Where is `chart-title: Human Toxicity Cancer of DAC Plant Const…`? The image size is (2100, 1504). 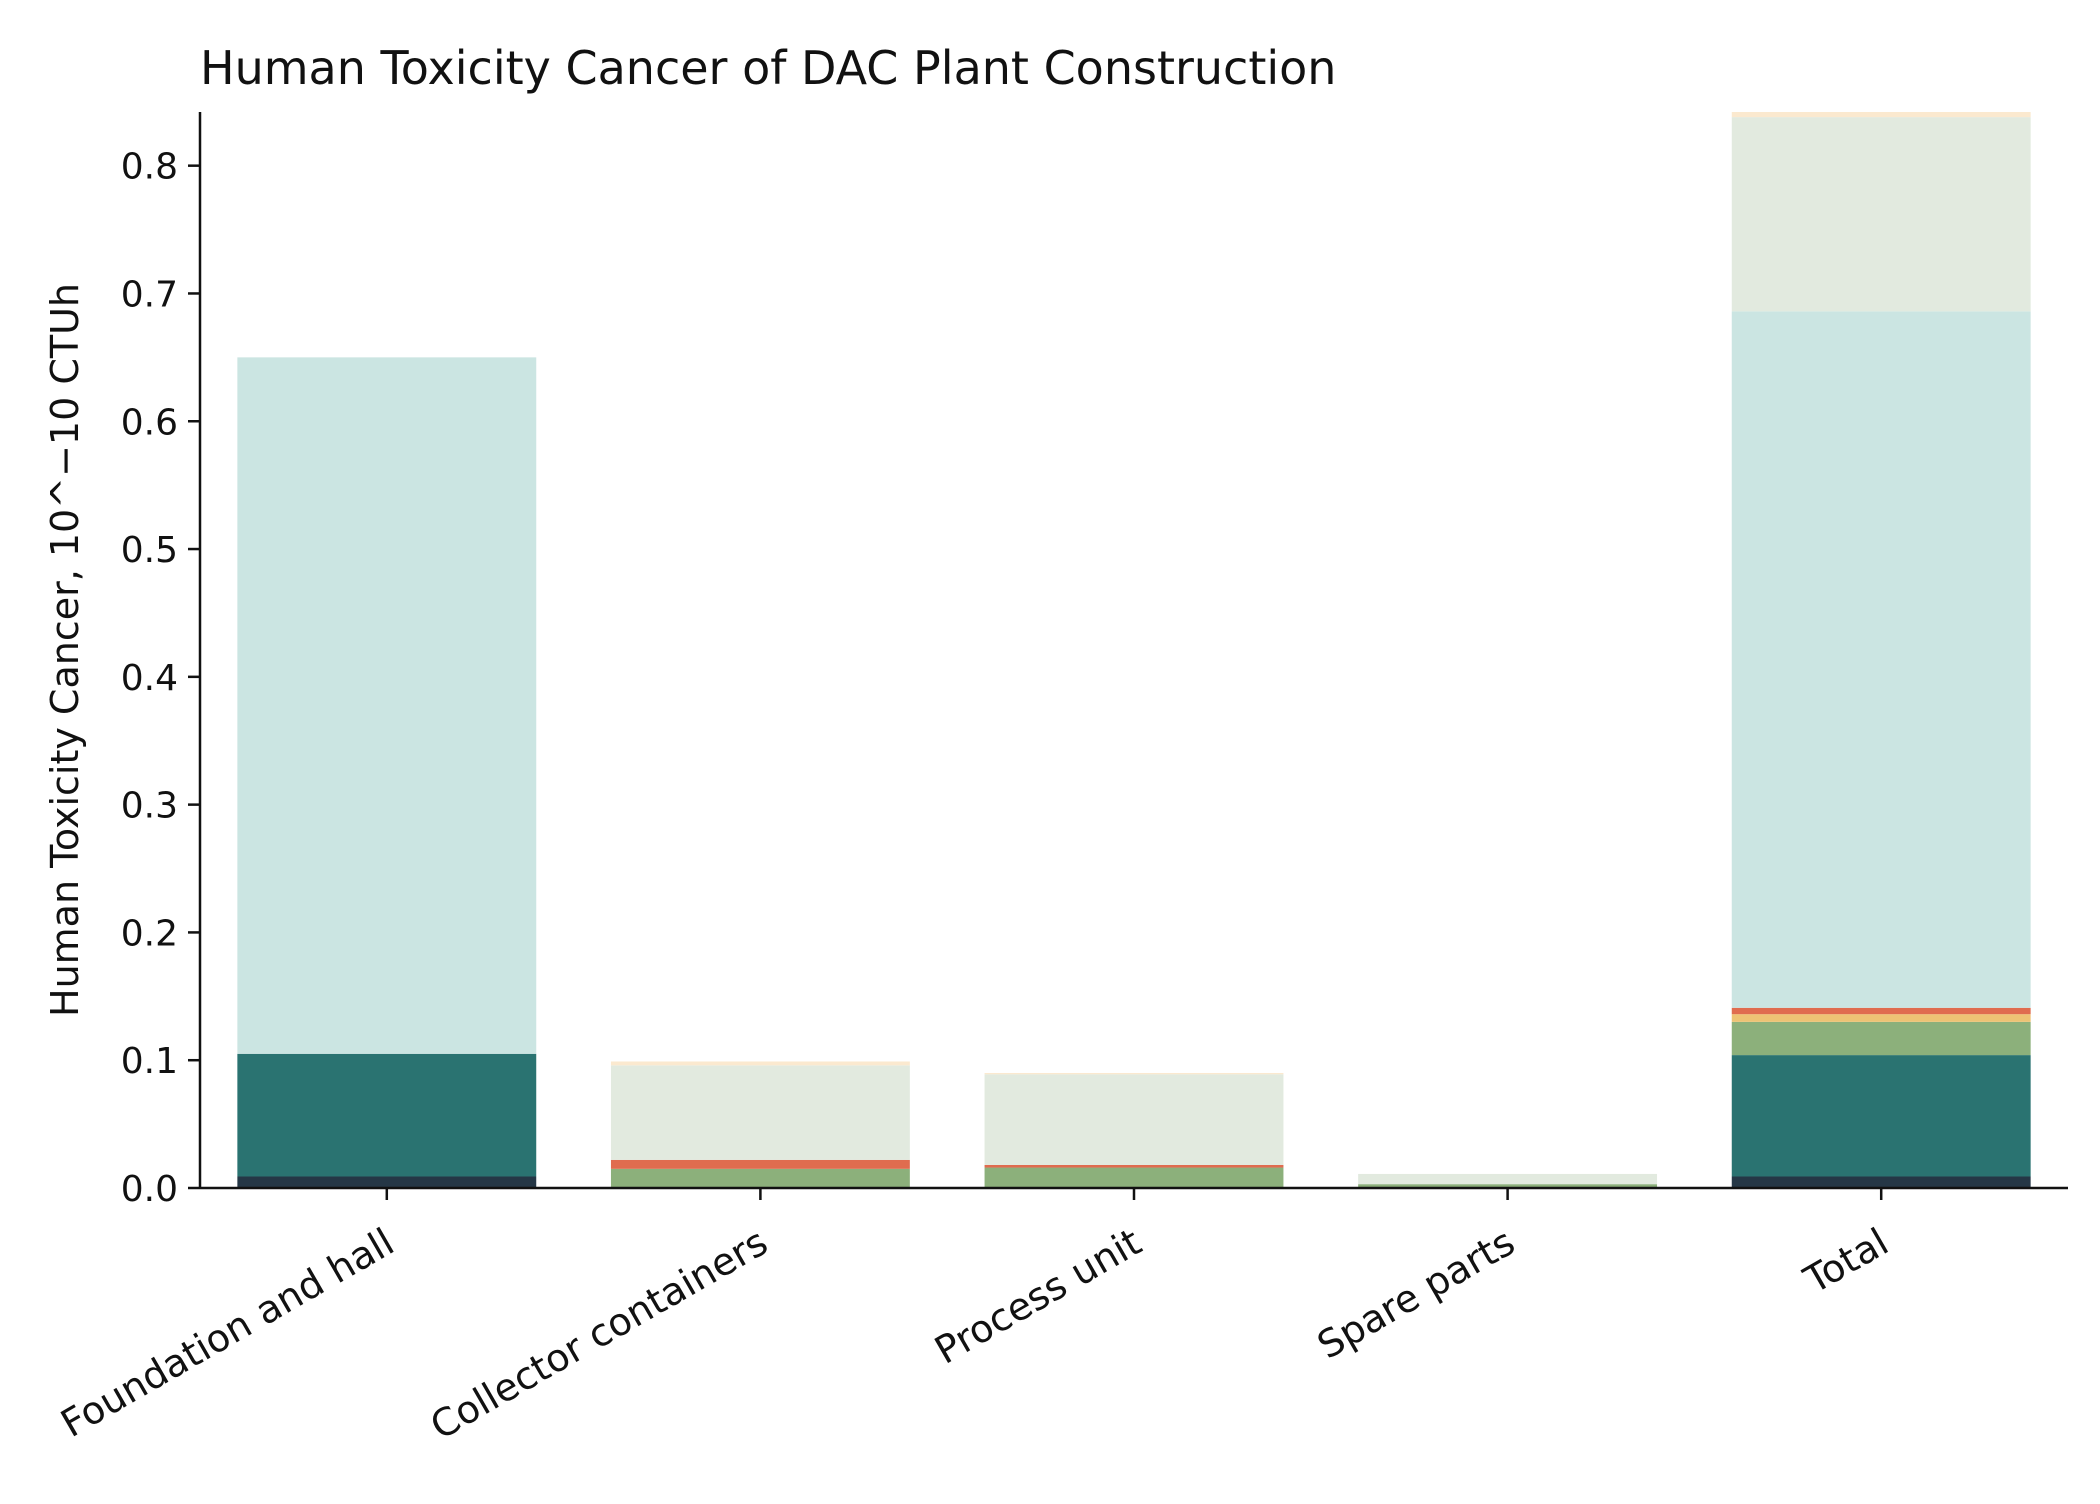
chart-title: Human Toxicity Cancer of DAC Plant Const… is located at coordinates (768, 68).